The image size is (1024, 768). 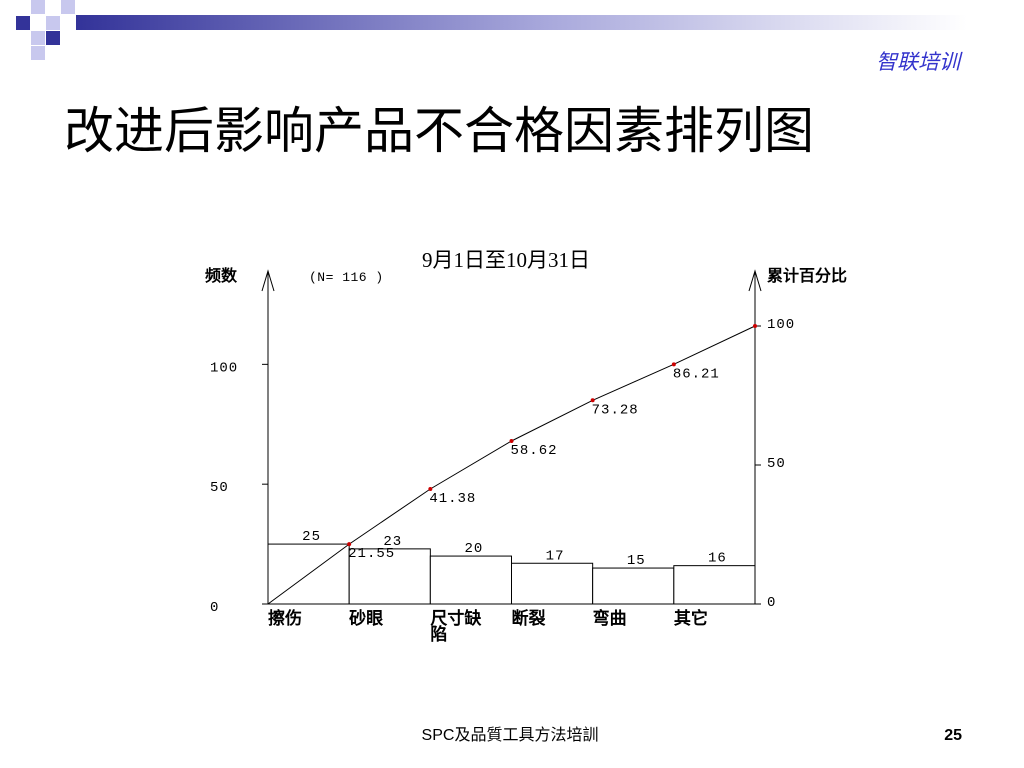 I want to click on left-axis-tick-label: 0, so click(x=214, y=608).